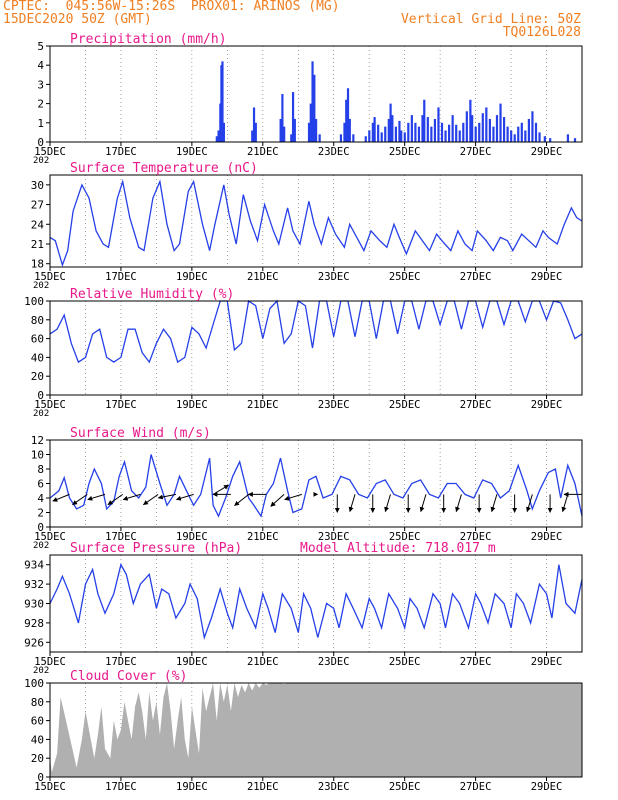 The image size is (618, 800). Describe the element at coordinates (316, 221) in the screenshot. I see `temp-frame` at that location.